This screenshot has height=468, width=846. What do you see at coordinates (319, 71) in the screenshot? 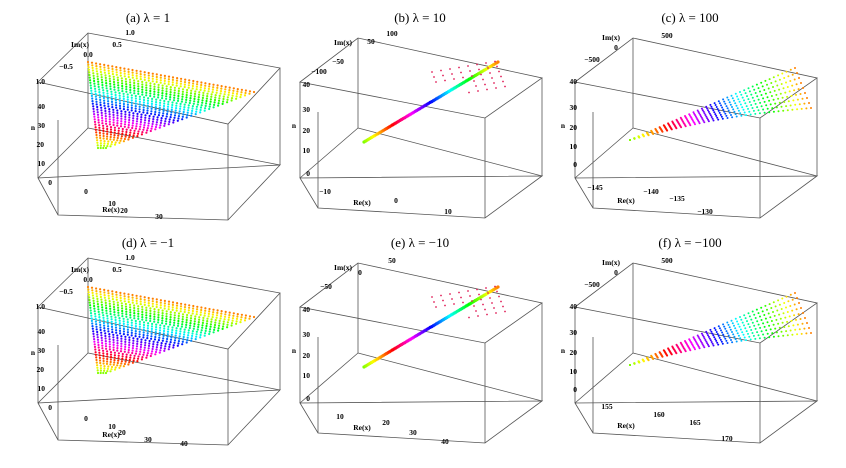
I see `y-tick-label: −100` at bounding box center [319, 71].